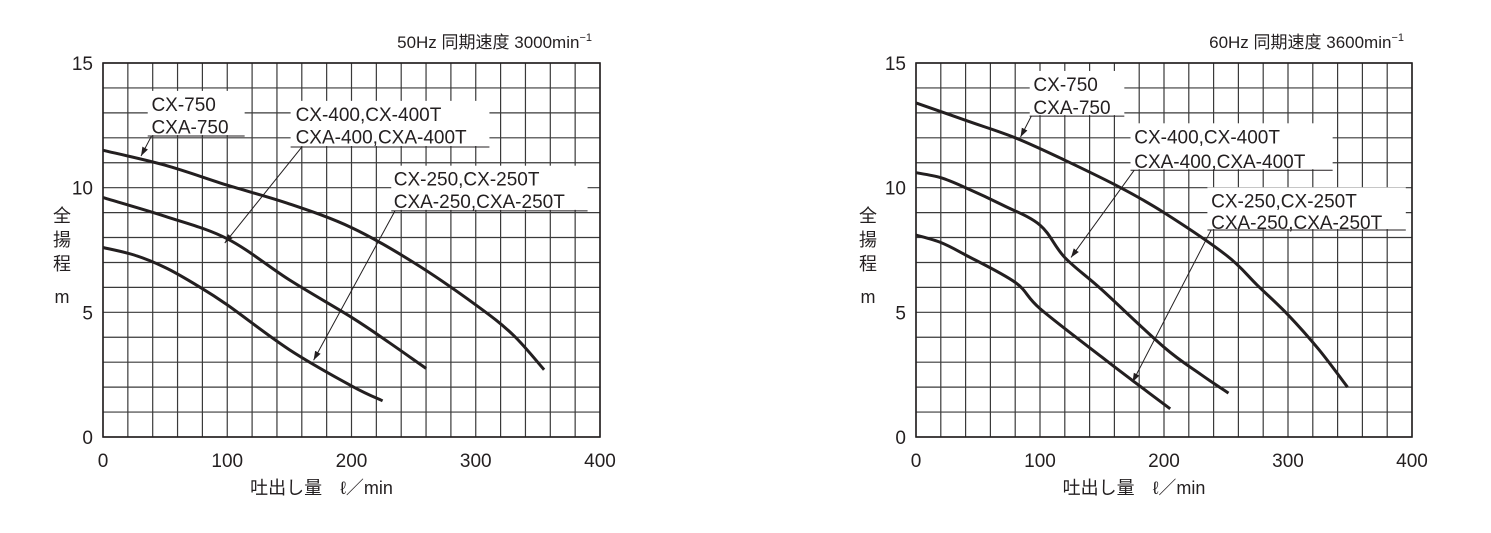 This screenshot has height=533, width=1491. I want to click on series-label-2: CX-400,CX-400T CXA-400,CXA-400T, so click(1201, 190).